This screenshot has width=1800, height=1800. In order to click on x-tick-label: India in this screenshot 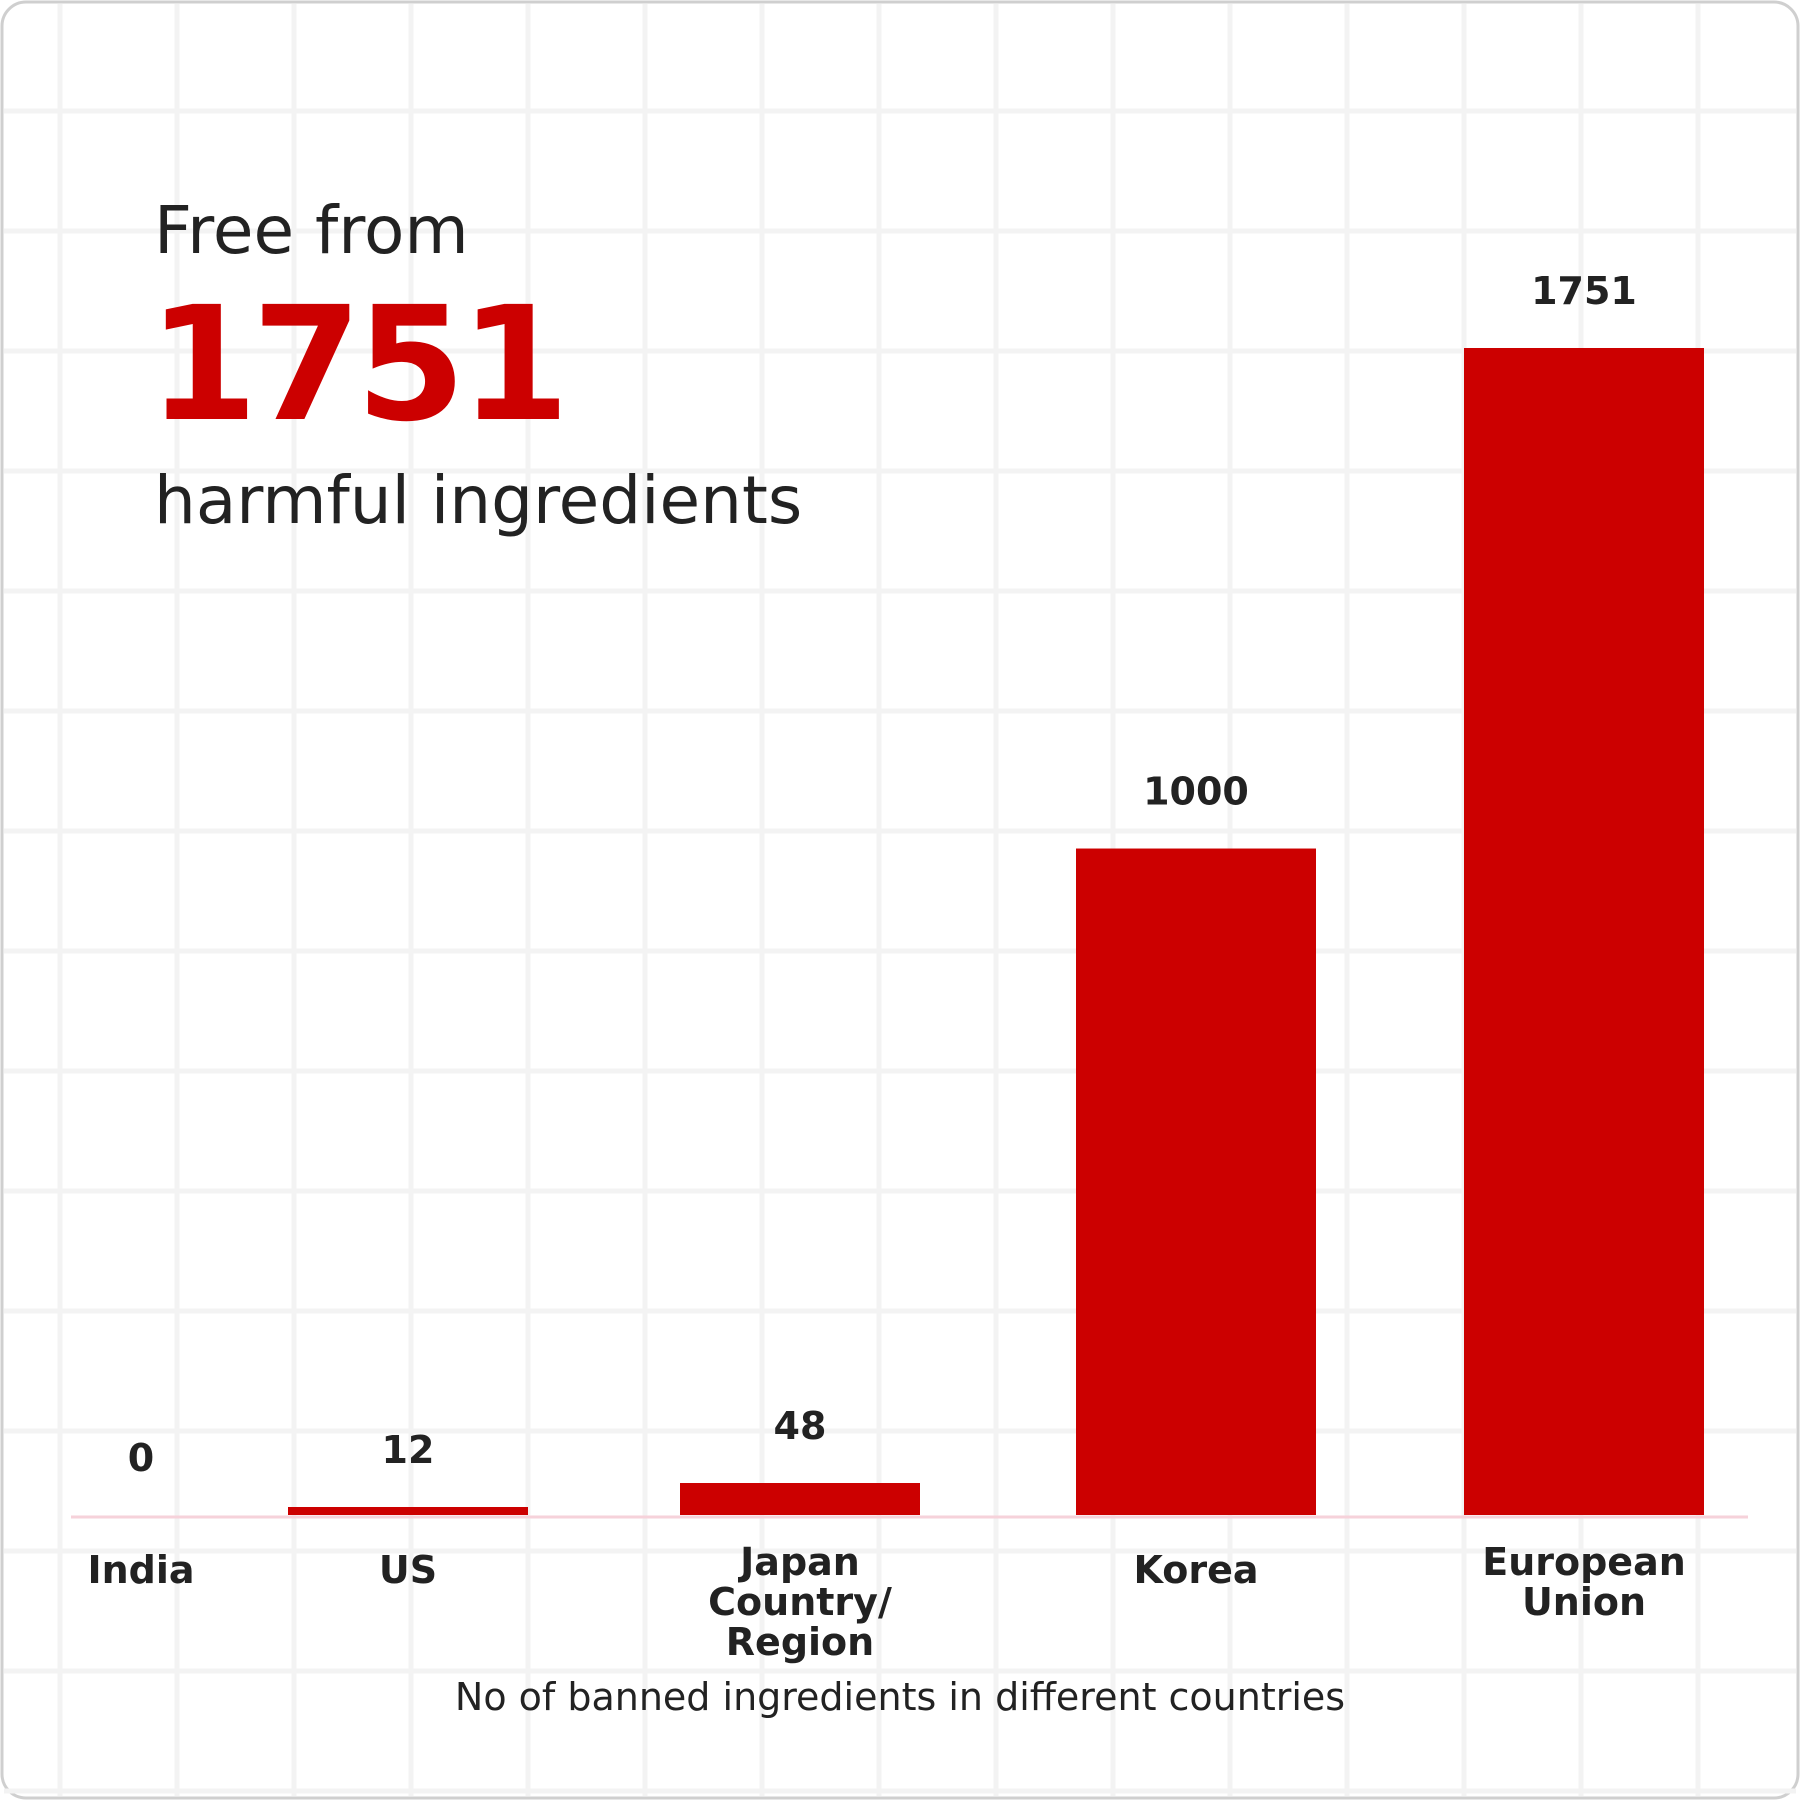, I will do `click(141, 1570)`.